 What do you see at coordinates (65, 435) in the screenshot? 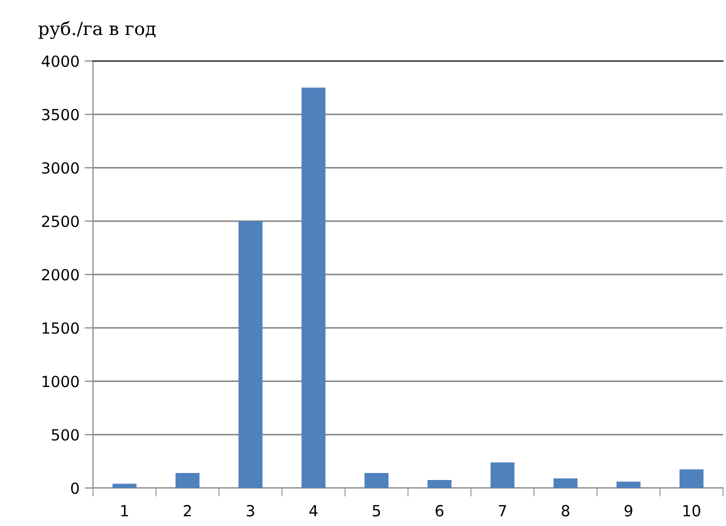
I see `y-tick-label: 500` at bounding box center [65, 435].